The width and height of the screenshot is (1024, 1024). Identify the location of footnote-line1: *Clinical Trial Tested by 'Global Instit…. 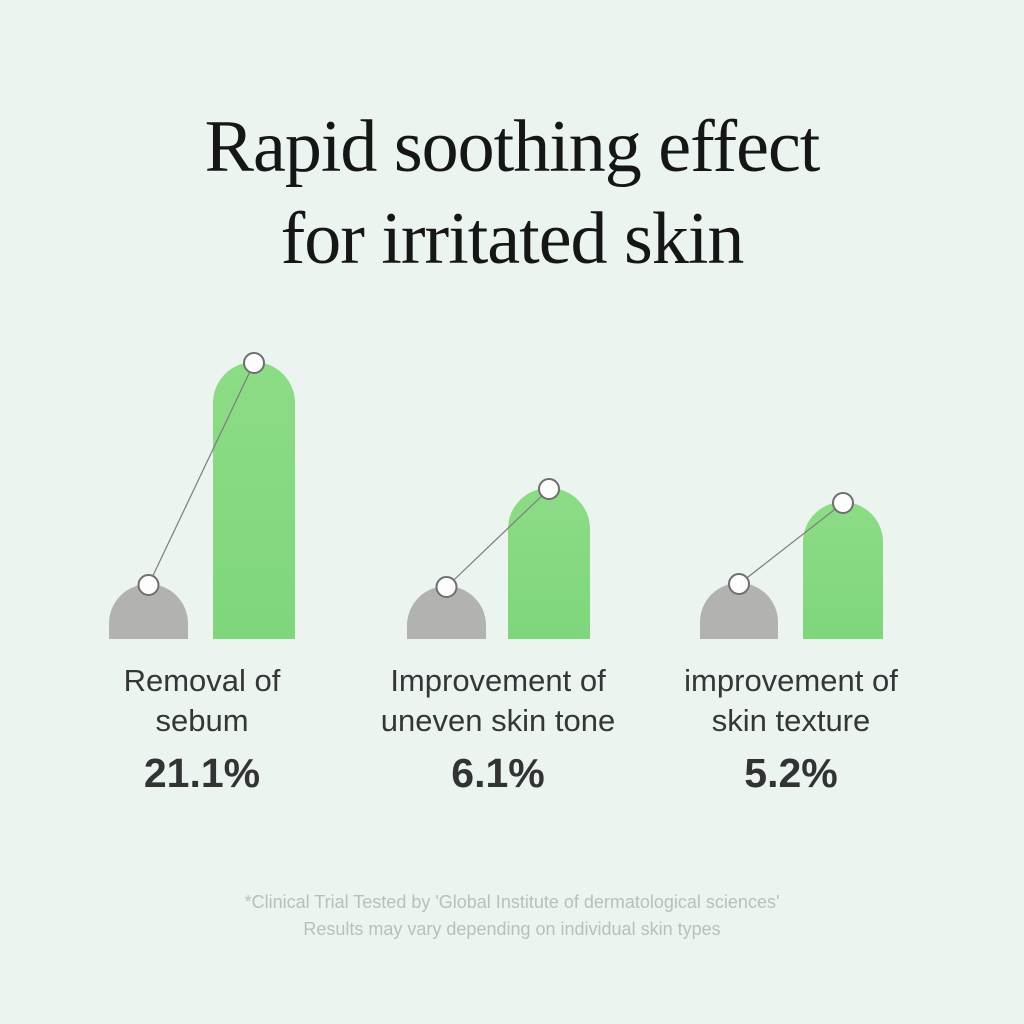
(512, 902).